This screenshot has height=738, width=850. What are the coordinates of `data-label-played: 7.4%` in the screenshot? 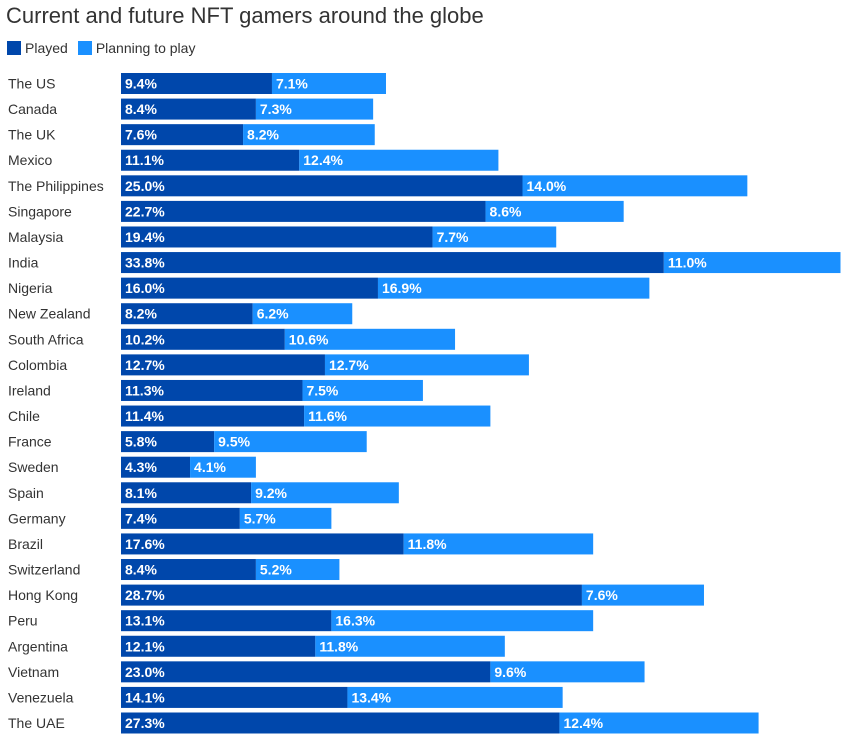 It's located at (141, 518).